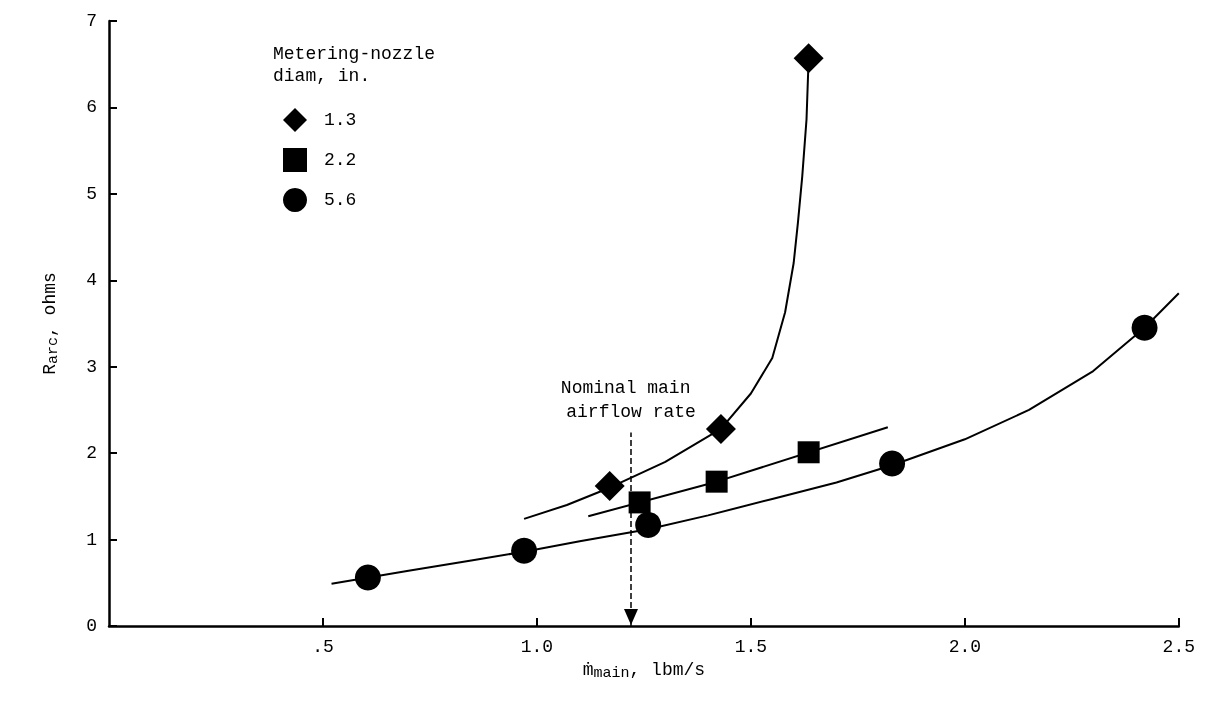  Describe the element at coordinates (340, 120) in the screenshot. I see `legend-label: 1.3` at that location.